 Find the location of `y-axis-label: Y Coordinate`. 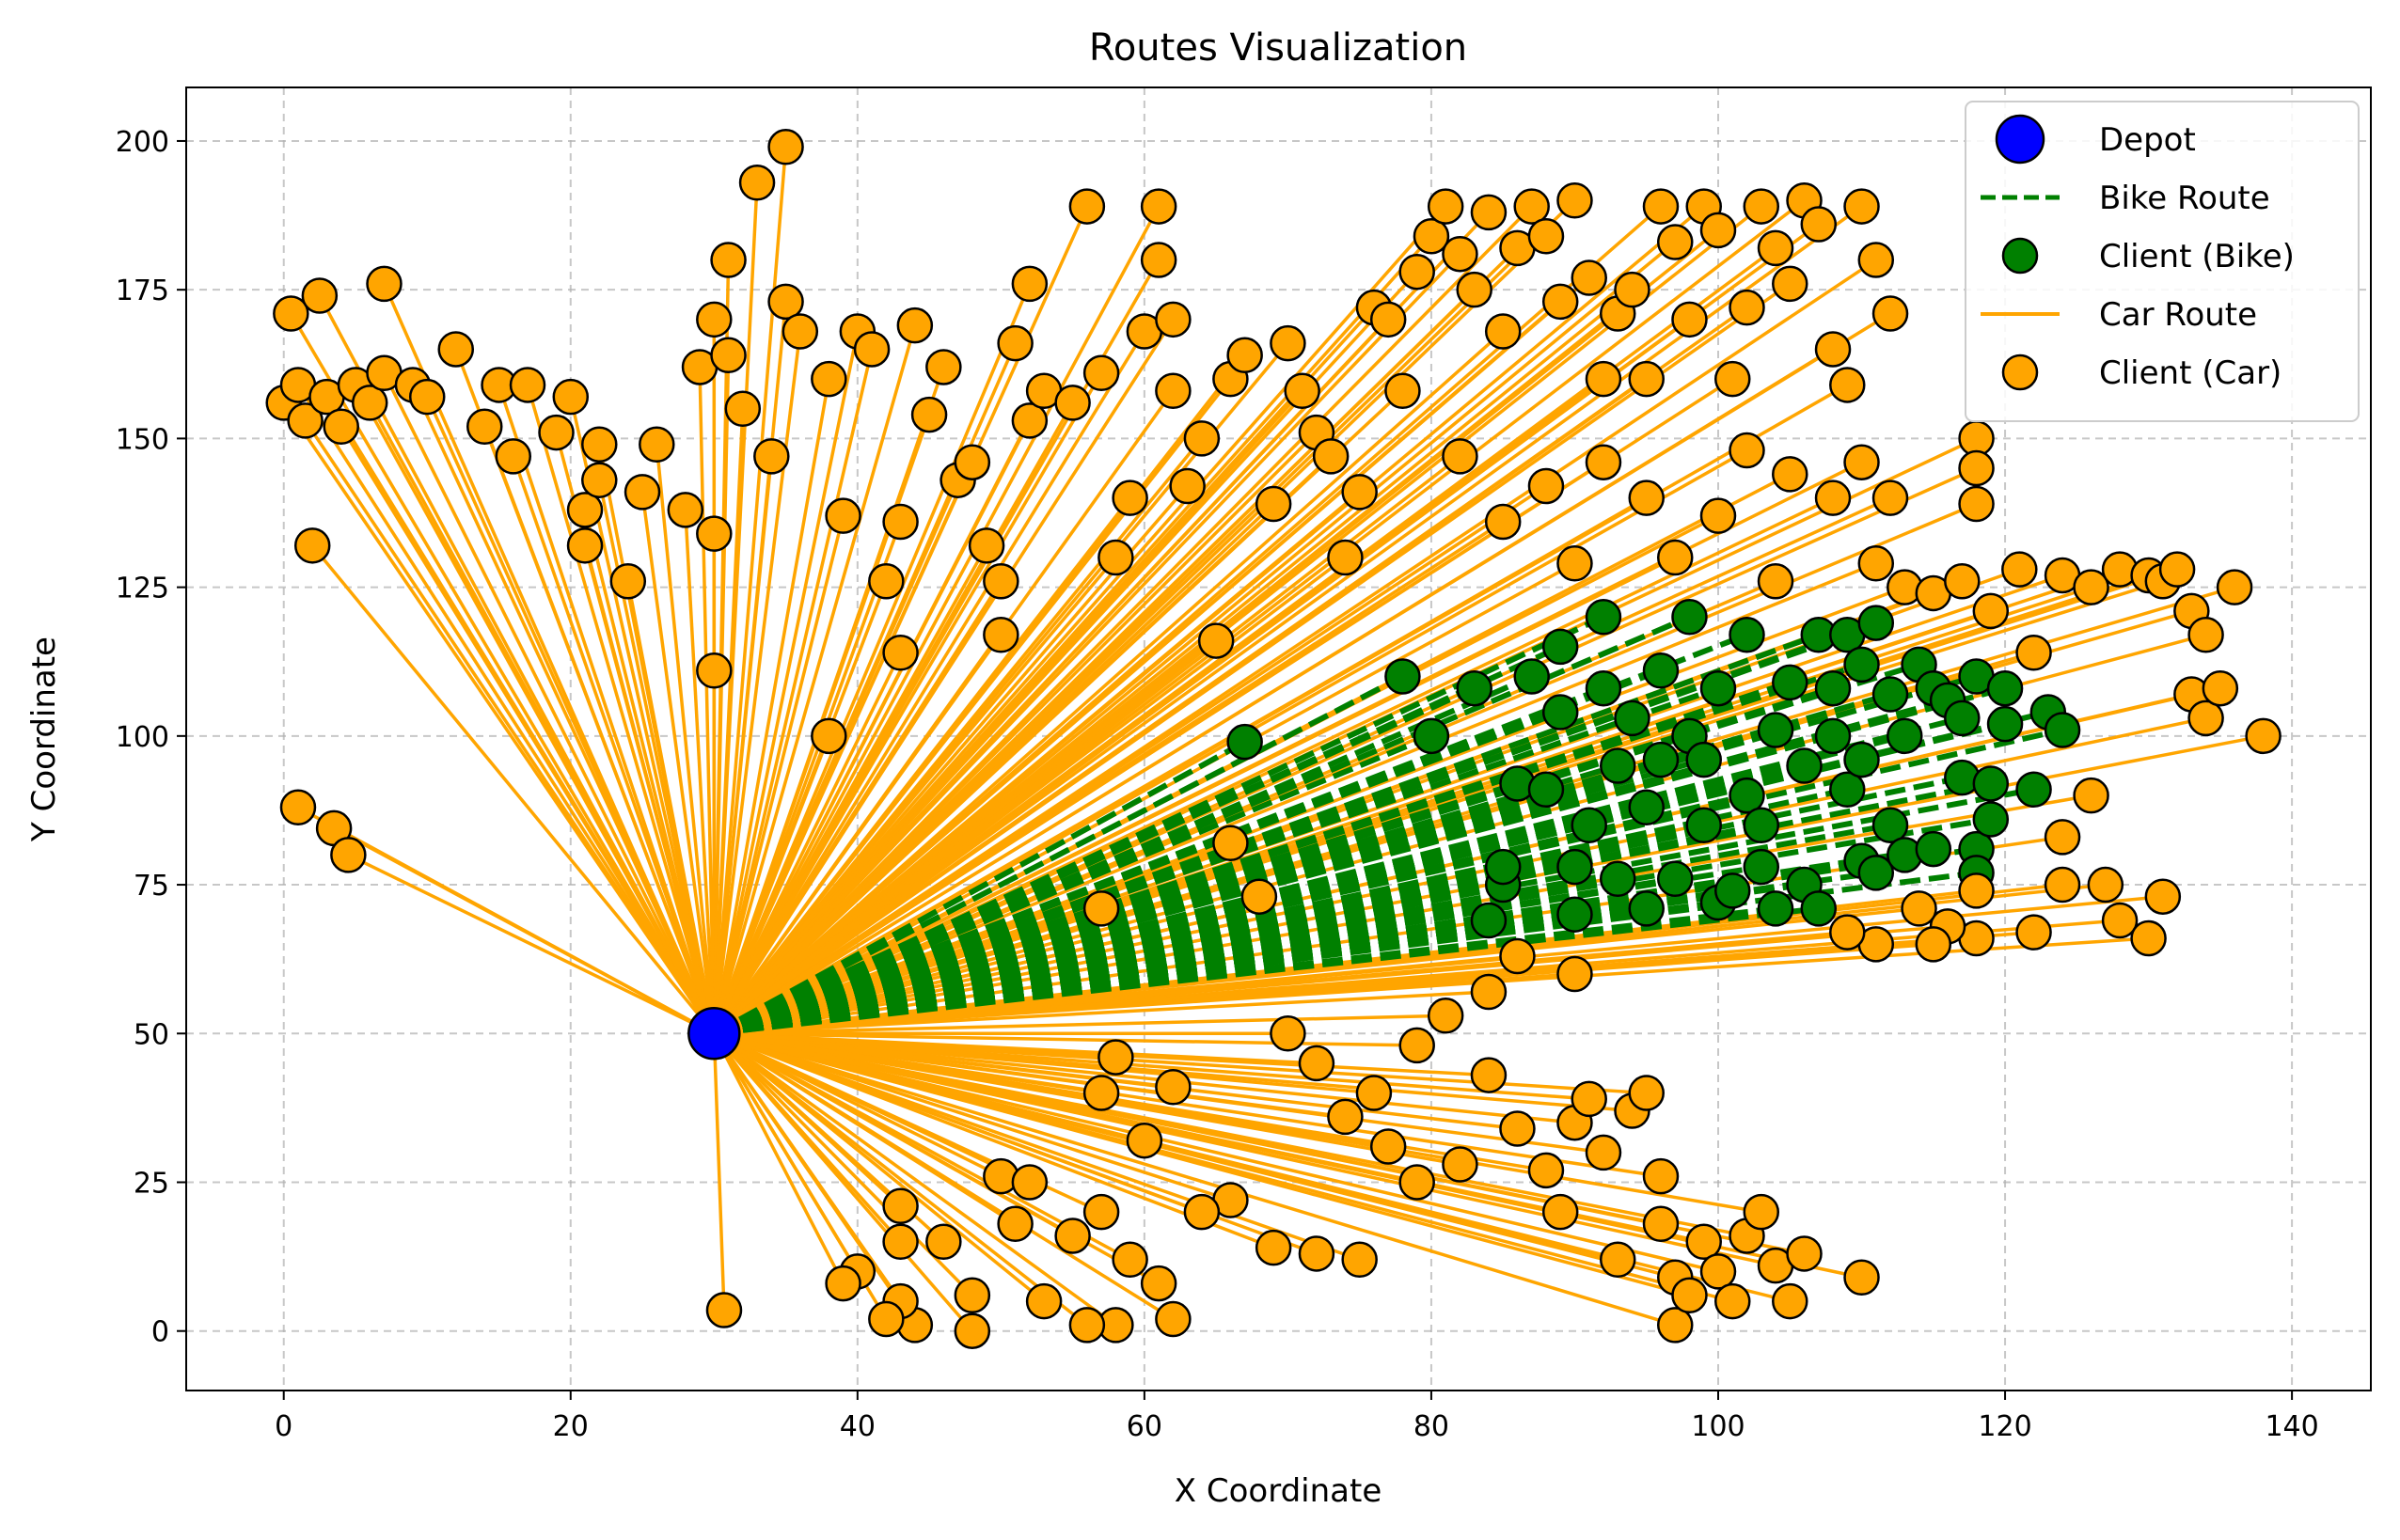

y-axis-label: Y Coordinate is located at coordinates (44, 739).